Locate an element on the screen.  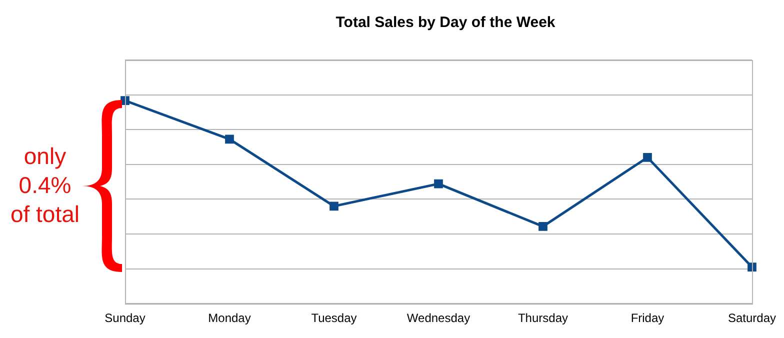
x-tick-label: Monday is located at coordinates (229, 318).